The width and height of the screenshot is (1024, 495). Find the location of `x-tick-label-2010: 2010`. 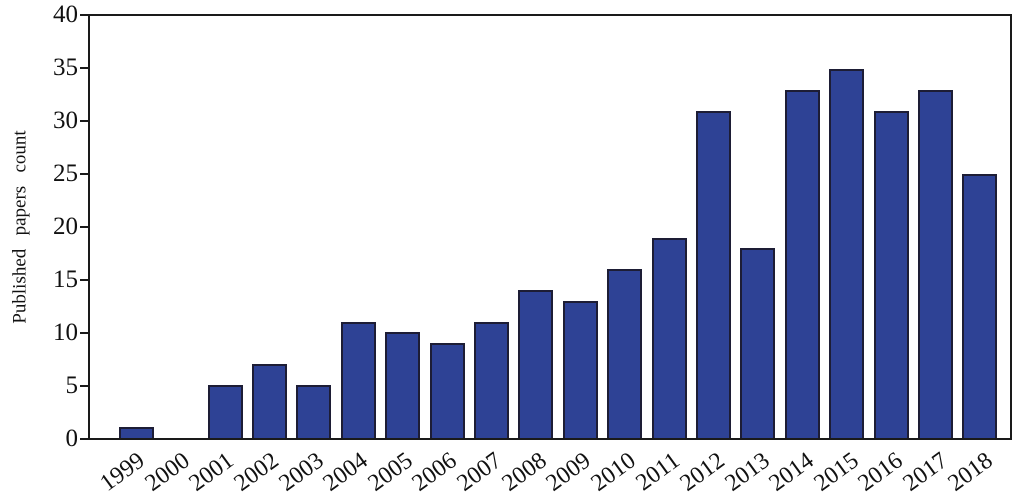

x-tick-label-2010: 2010 is located at coordinates (613, 471).